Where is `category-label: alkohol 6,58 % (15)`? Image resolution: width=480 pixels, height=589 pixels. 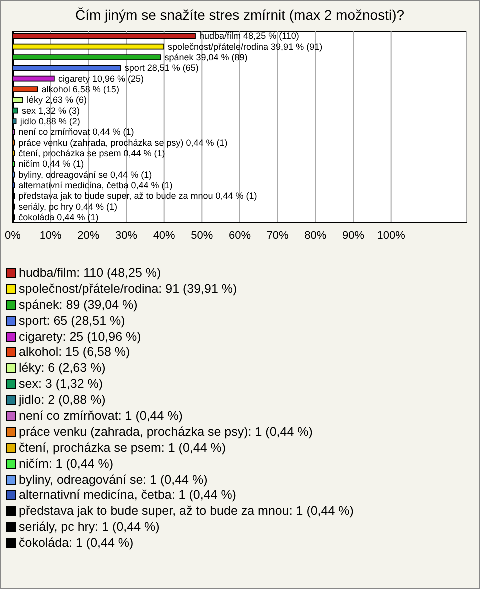
category-label: alkohol 6,58 % (15) is located at coordinates (81, 89).